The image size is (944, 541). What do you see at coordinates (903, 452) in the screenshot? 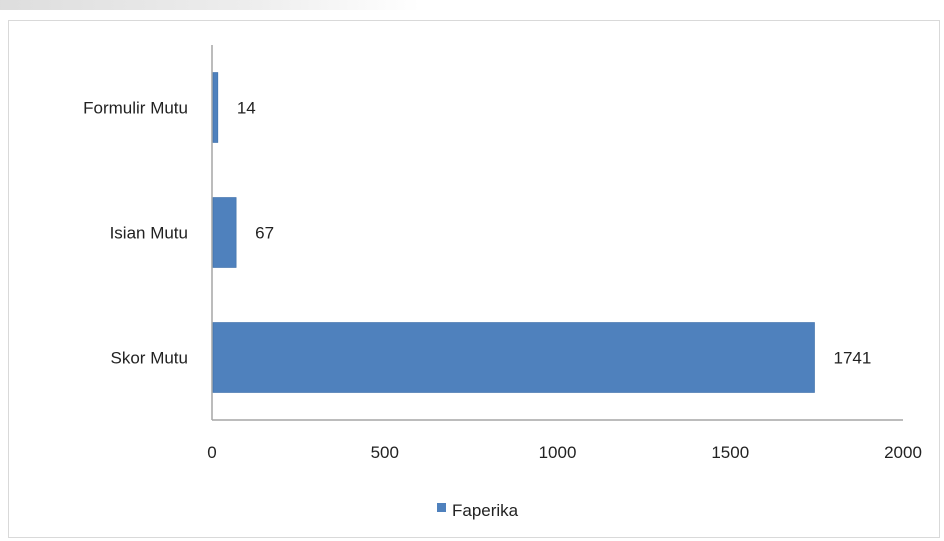
I see `x-tick-label: 2000` at bounding box center [903, 452].